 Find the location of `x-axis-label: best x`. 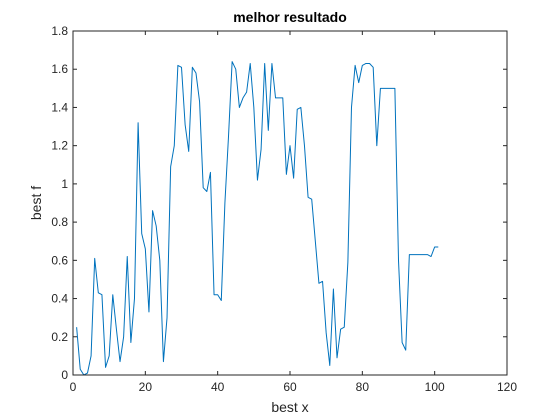

x-axis-label: best x is located at coordinates (289, 407).